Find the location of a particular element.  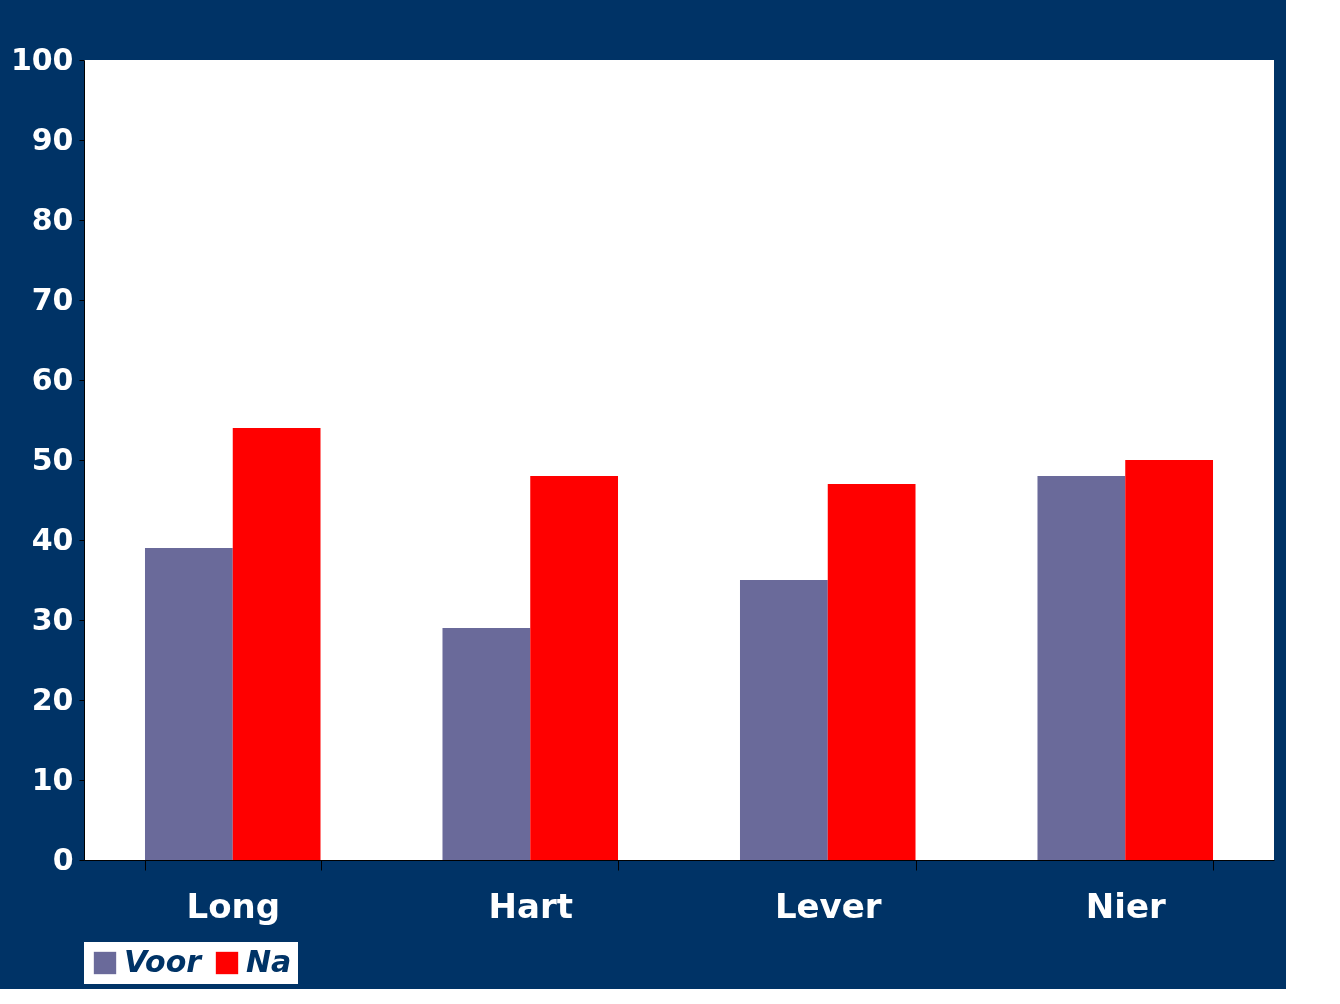

y-tick-label: 40 is located at coordinates (52, 539).